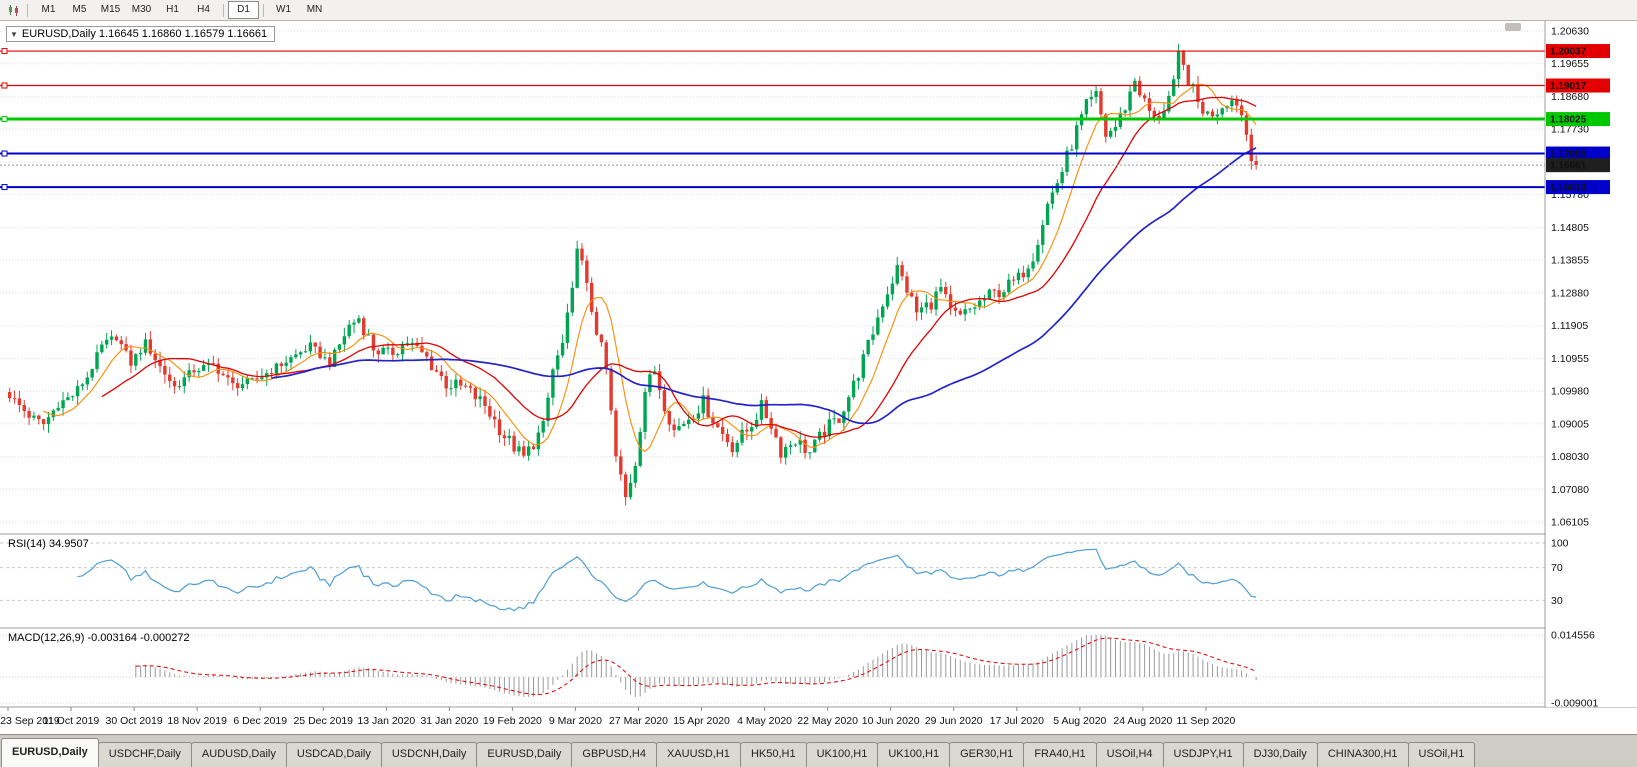  I want to click on timeframe-button-mn: MN, so click(314, 9).